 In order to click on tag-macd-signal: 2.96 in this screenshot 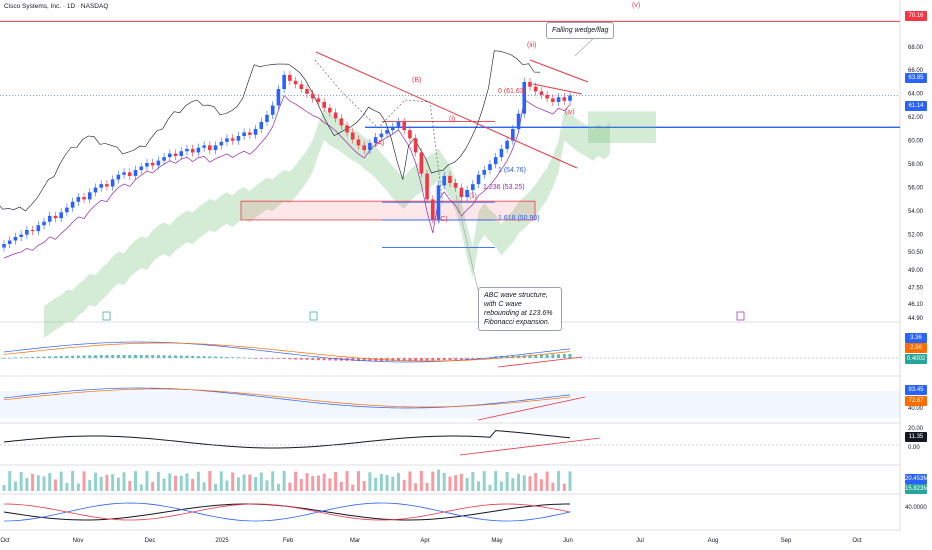, I will do `click(916, 348)`.